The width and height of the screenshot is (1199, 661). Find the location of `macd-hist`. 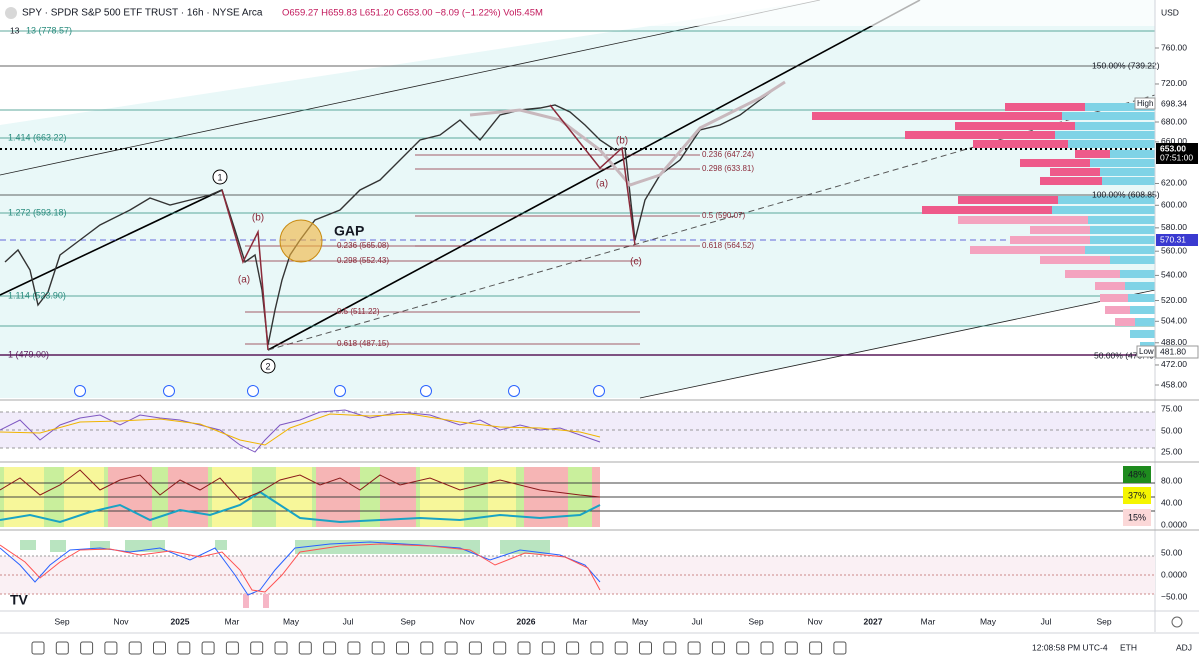

macd-hist is located at coordinates (256, 601).